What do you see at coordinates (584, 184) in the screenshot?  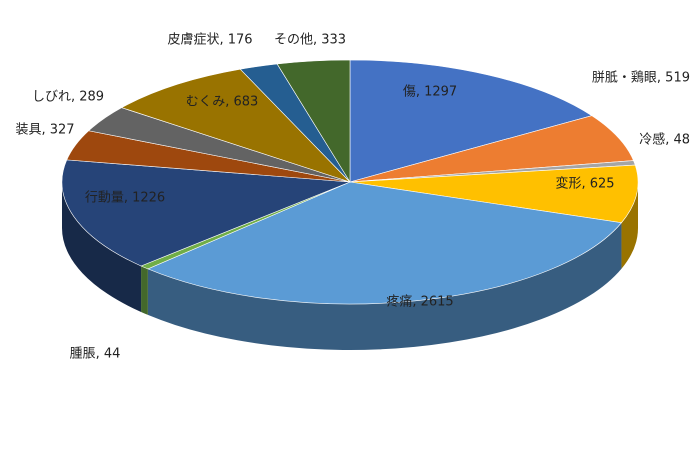 I see `data-label: 変形, 625` at bounding box center [584, 184].